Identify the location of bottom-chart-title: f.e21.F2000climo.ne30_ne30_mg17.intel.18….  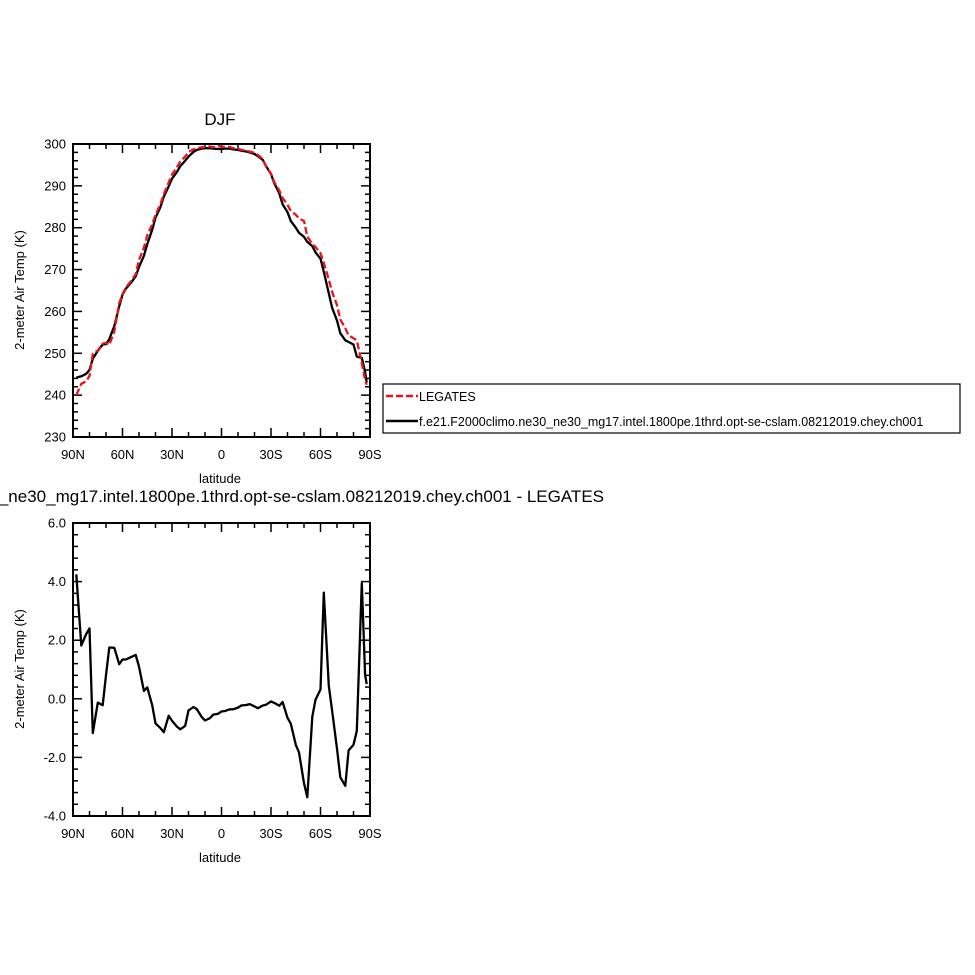
(302, 496).